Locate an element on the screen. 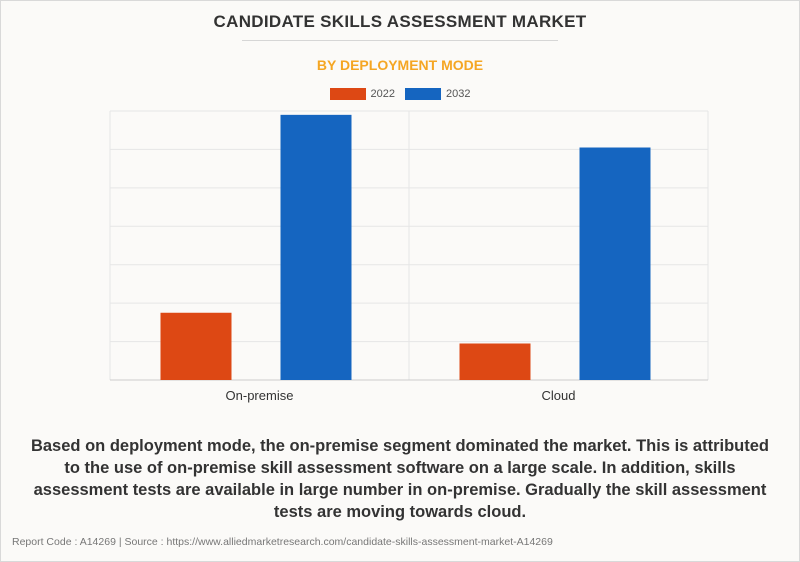 The height and width of the screenshot is (562, 800). title-divider is located at coordinates (400, 40).